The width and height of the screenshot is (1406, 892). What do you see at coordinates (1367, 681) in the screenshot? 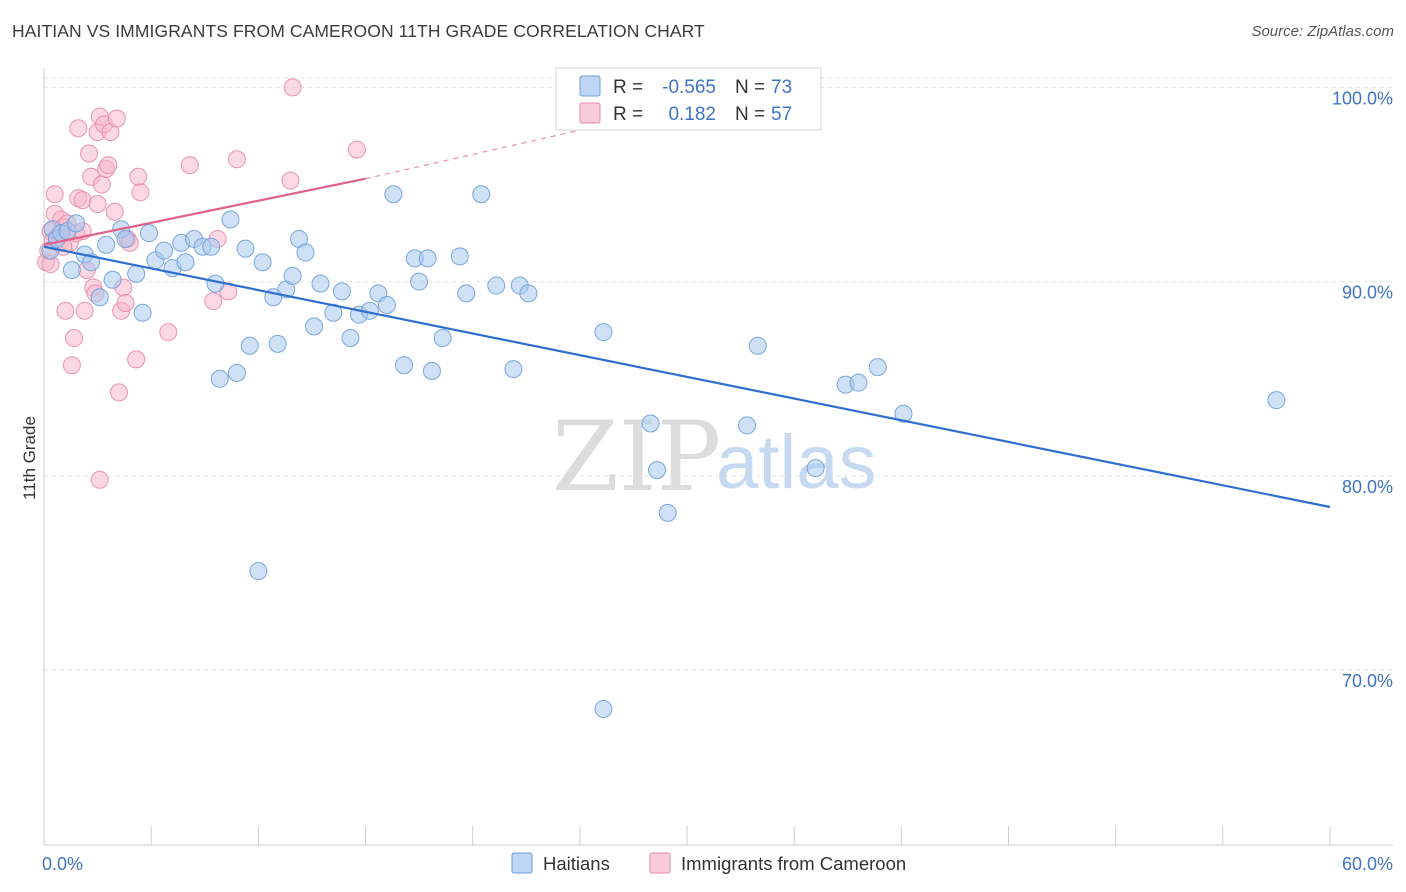
I see `y-tick-label: 70.0%` at bounding box center [1367, 681].